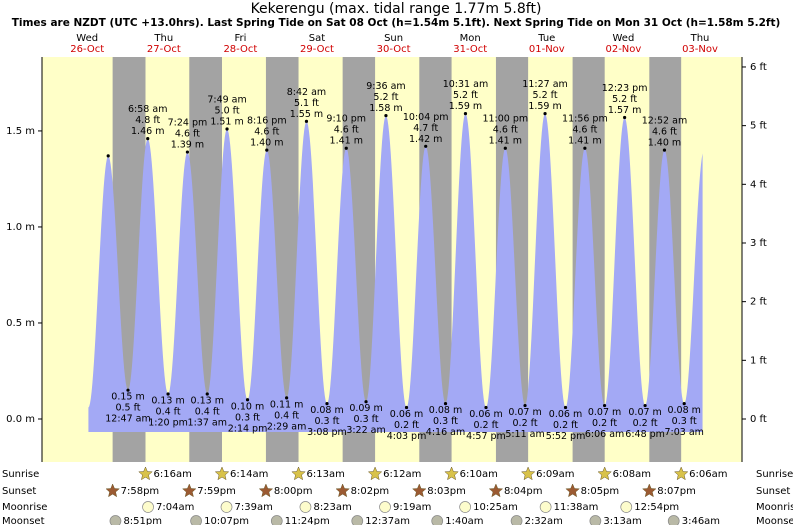 Image resolution: width=793 pixels, height=525 pixels. I want to click on tide-label: 9:36 am, so click(385, 86).